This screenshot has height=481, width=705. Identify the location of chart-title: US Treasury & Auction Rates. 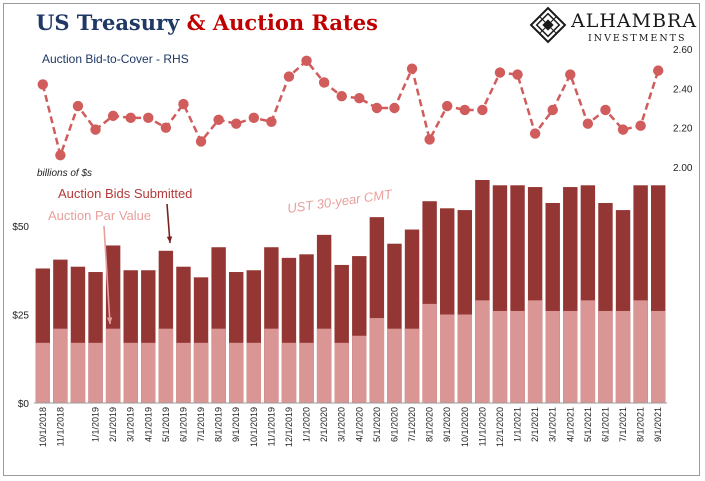
(207, 22).